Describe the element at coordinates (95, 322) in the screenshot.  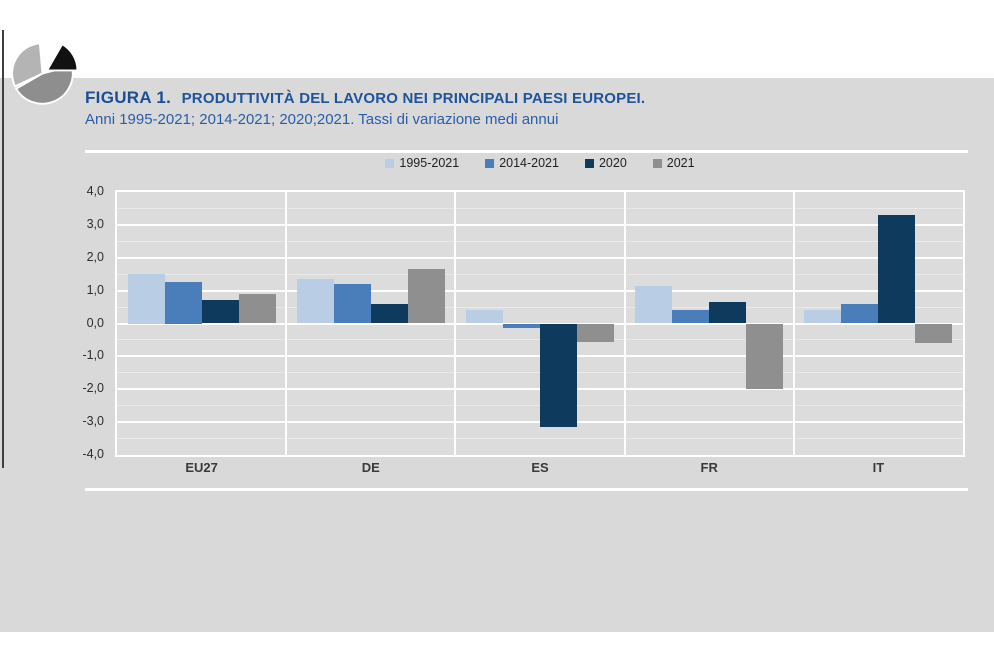
I see `y-tick-label: 0,0` at that location.